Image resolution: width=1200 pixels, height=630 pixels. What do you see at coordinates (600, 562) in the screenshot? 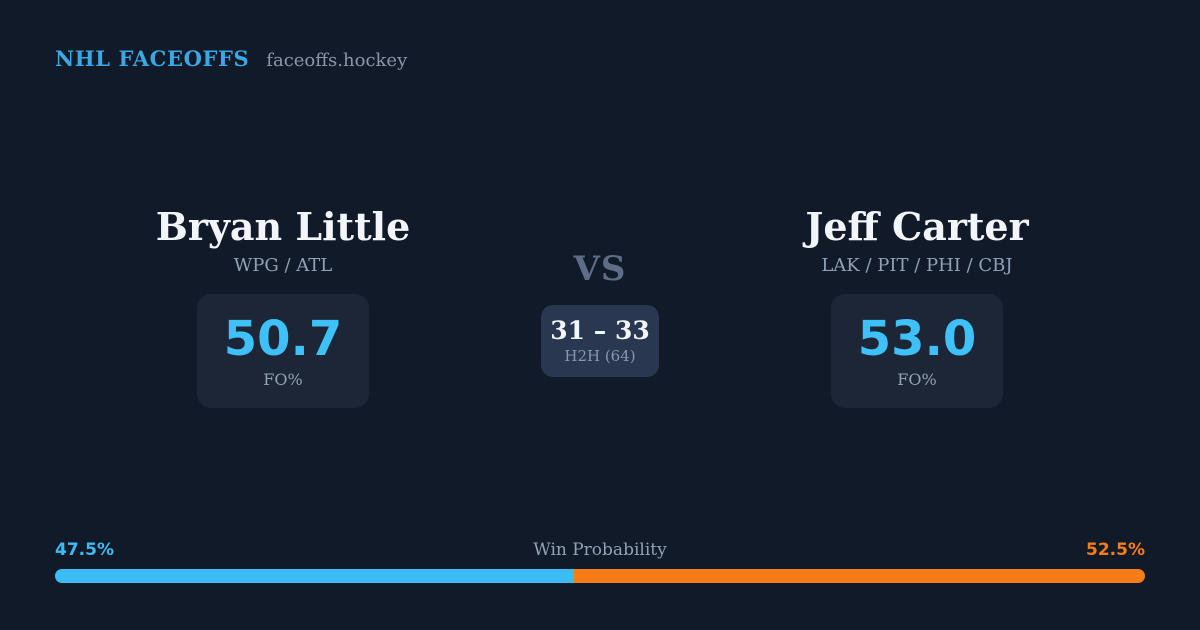
I see `win-probability-section: 47.5% Win Probability 52.5%` at bounding box center [600, 562].